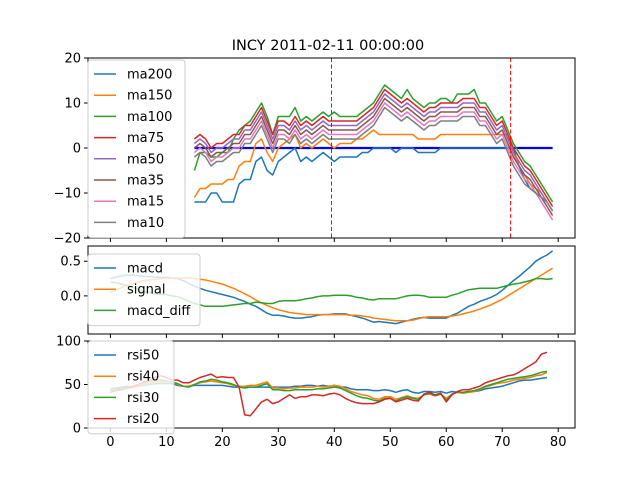  I want to click on ma-y-tick-label: 0, so click(77, 149).